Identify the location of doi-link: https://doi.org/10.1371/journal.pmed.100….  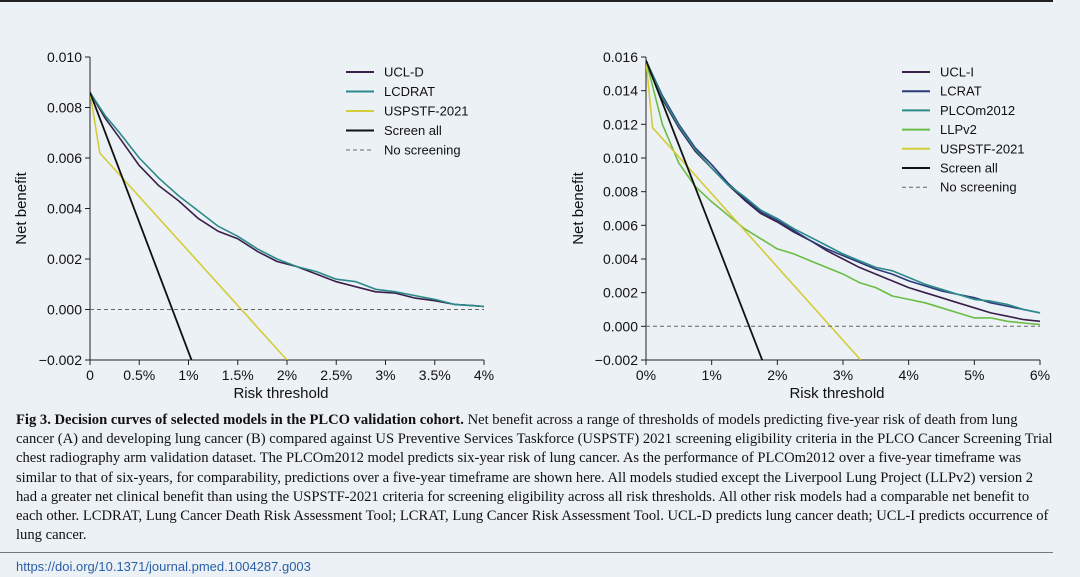
(163, 566).